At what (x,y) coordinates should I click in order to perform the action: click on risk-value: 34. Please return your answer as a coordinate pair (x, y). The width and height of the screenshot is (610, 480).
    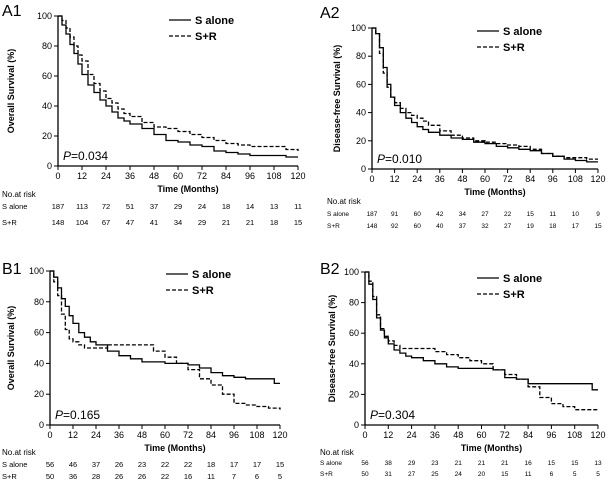
    Looking at the image, I should click on (463, 214).